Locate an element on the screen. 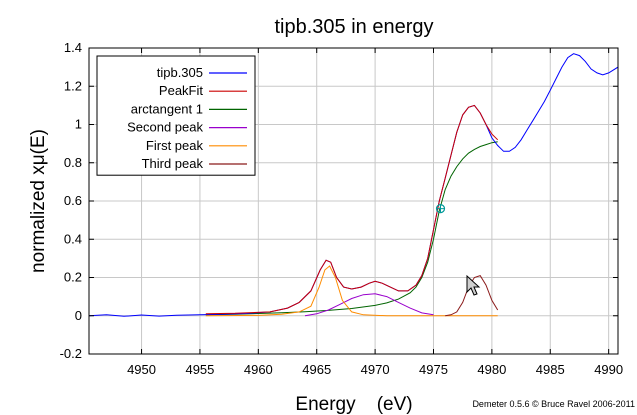 The height and width of the screenshot is (415, 637). y-axis-title: normalized xμ(E) is located at coordinates (38, 201).